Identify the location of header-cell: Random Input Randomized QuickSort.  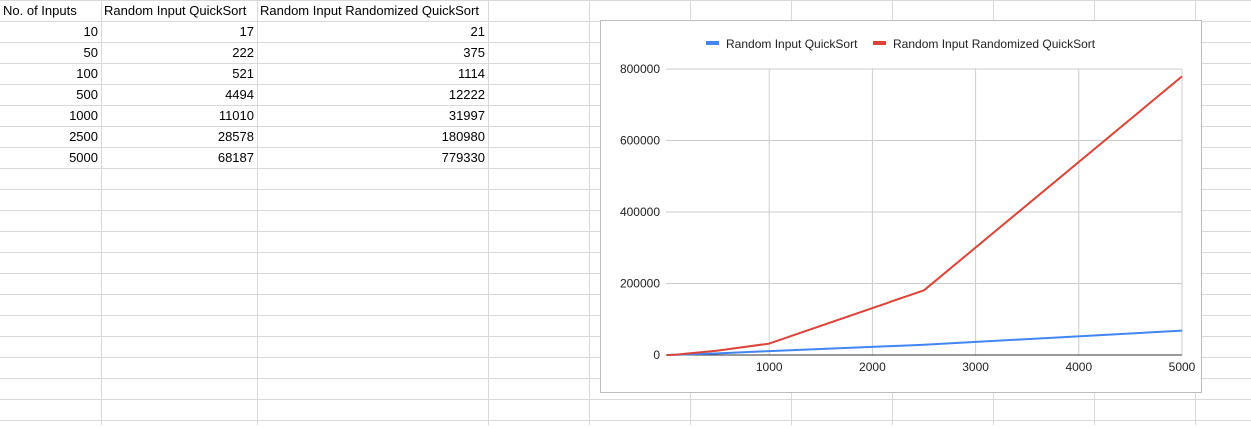
(369, 10).